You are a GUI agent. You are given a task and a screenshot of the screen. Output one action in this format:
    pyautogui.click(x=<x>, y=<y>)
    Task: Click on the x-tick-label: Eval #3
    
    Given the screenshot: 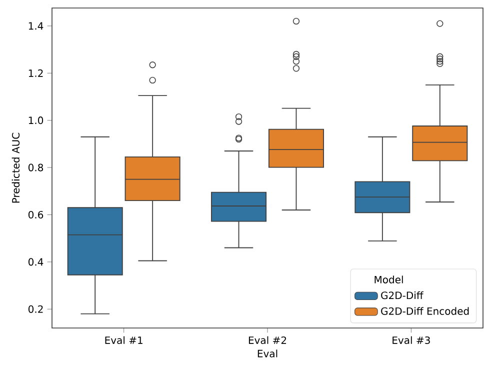 What is the action you would take?
    pyautogui.click(x=411, y=340)
    